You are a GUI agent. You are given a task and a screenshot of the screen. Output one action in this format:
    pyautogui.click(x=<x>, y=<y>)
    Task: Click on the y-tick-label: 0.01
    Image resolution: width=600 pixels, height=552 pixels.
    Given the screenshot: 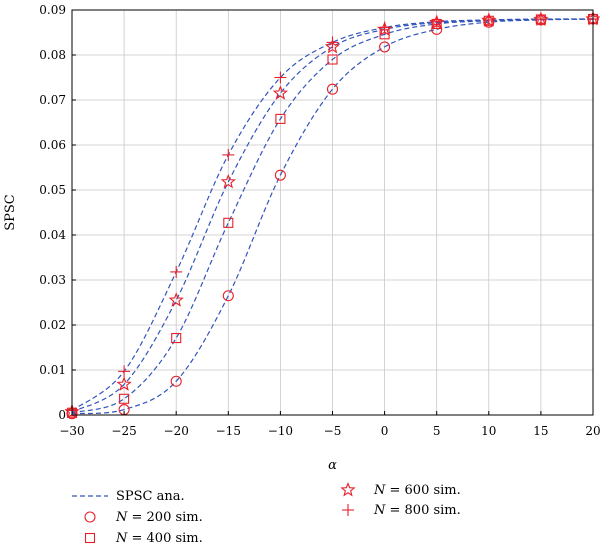 What is the action you would take?
    pyautogui.click(x=52, y=370)
    